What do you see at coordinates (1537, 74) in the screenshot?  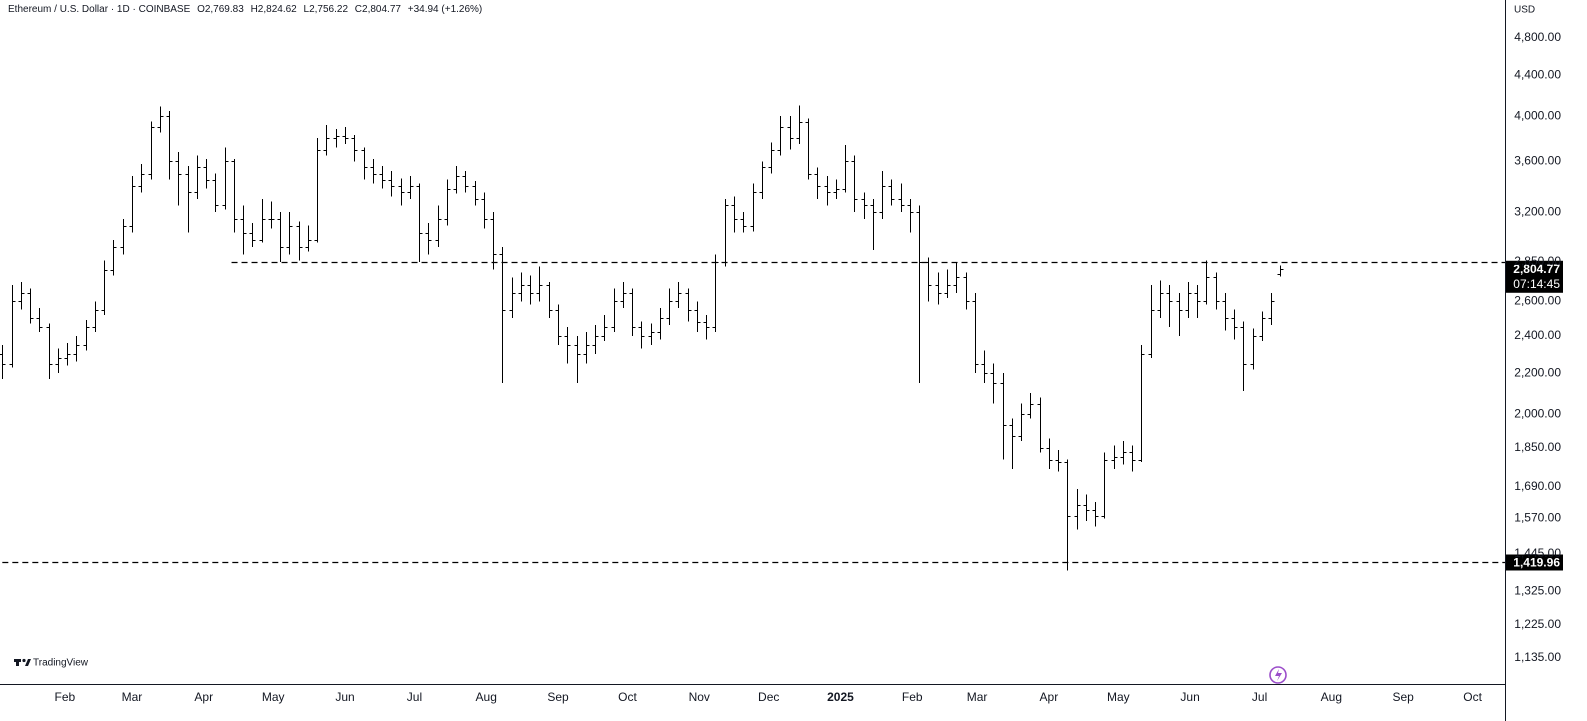 I see `y-tick-label: 4,400.00` at bounding box center [1537, 74].